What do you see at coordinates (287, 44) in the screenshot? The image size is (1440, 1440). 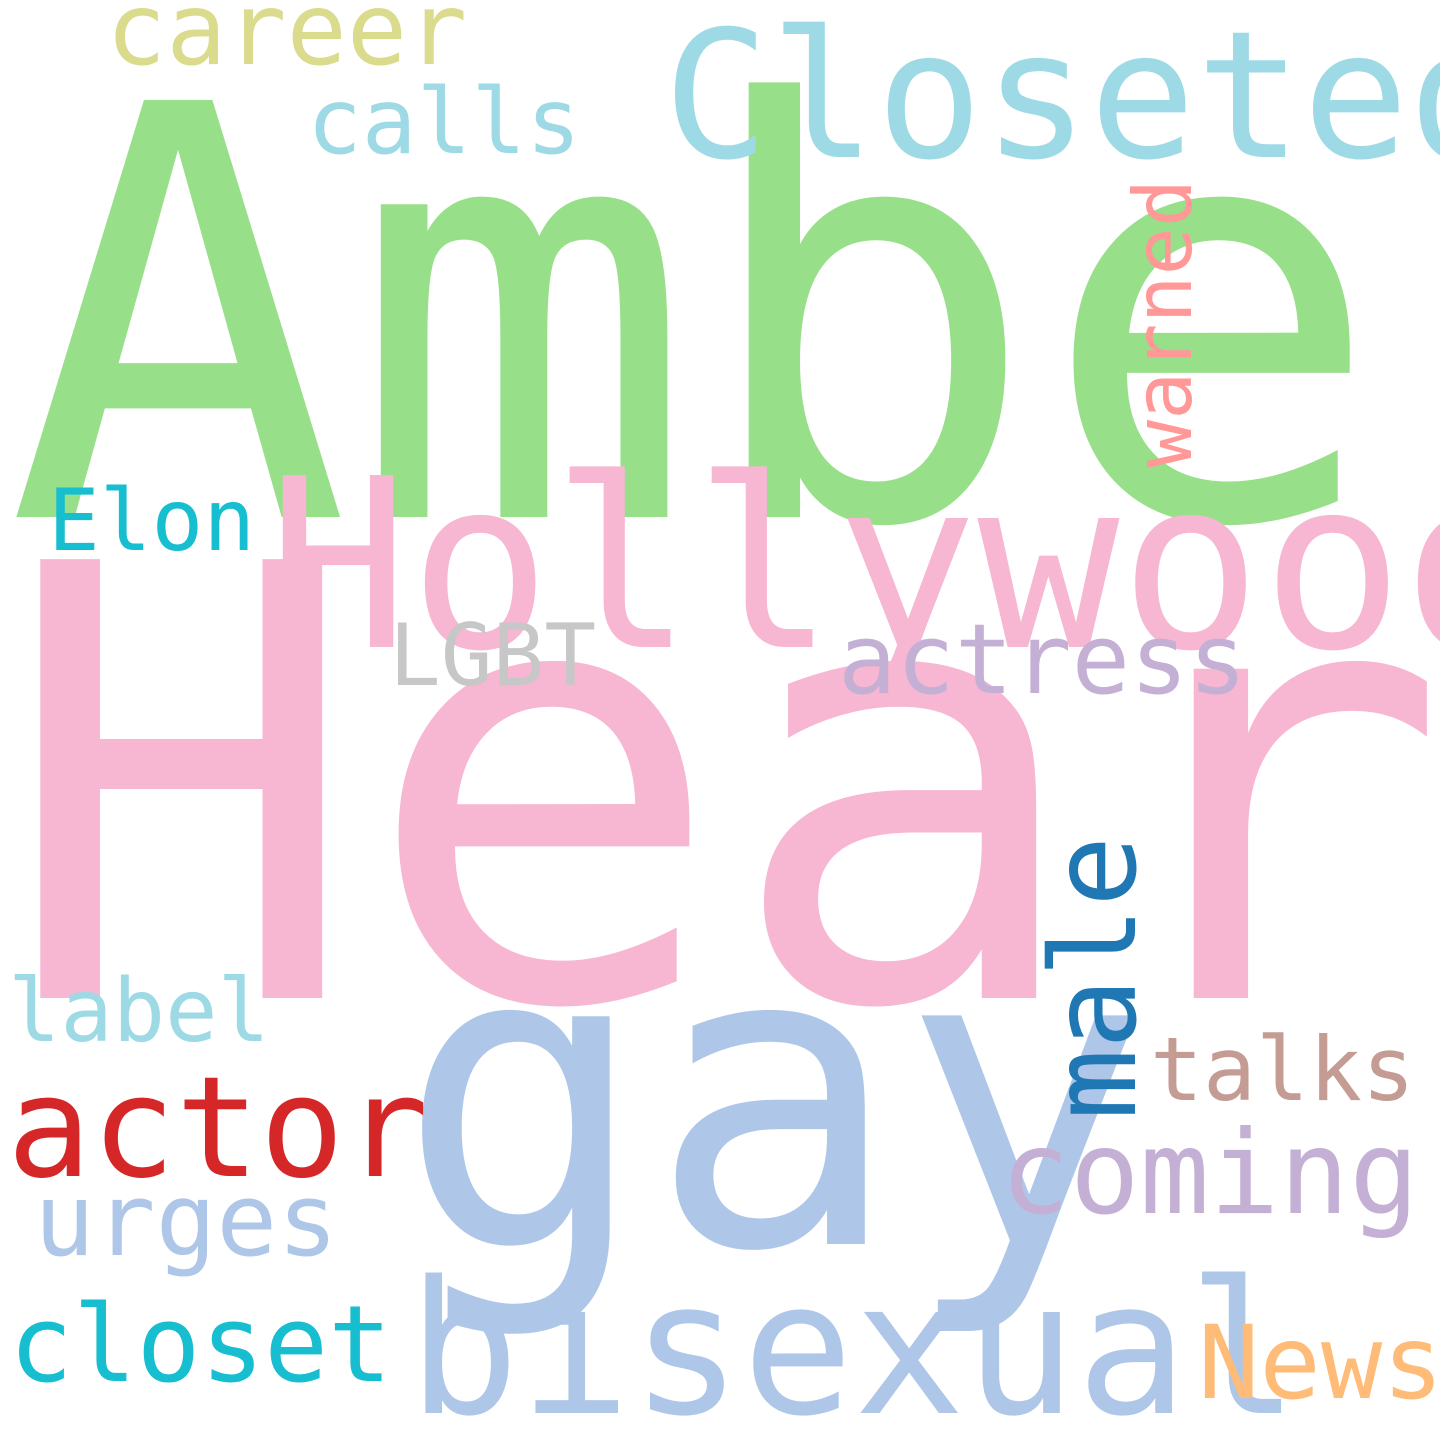 I see `word-career: career` at bounding box center [287, 44].